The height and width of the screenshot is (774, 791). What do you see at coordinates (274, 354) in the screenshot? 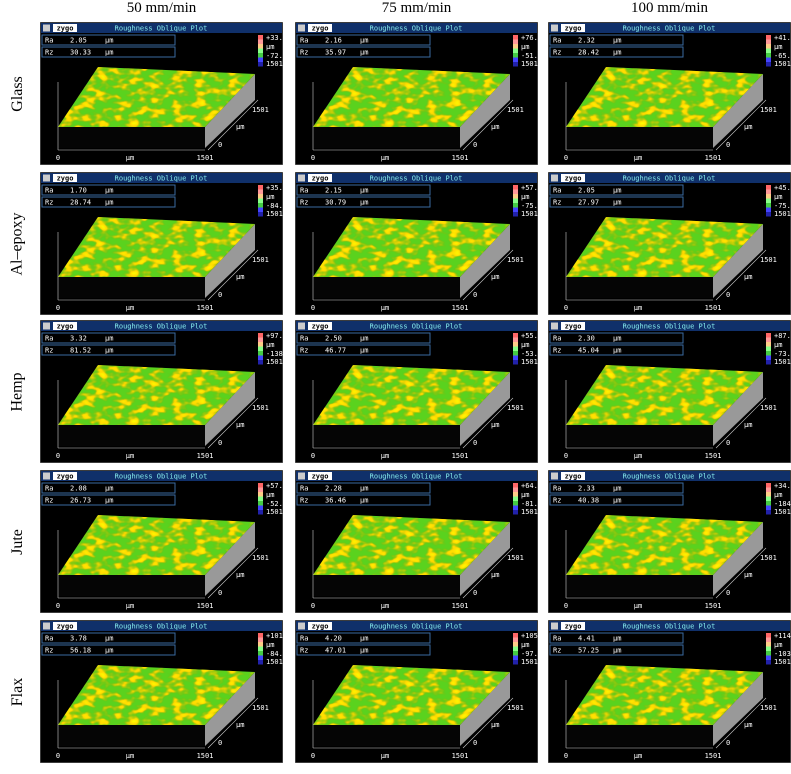
I see `z-min: -138.7850` at bounding box center [274, 354].